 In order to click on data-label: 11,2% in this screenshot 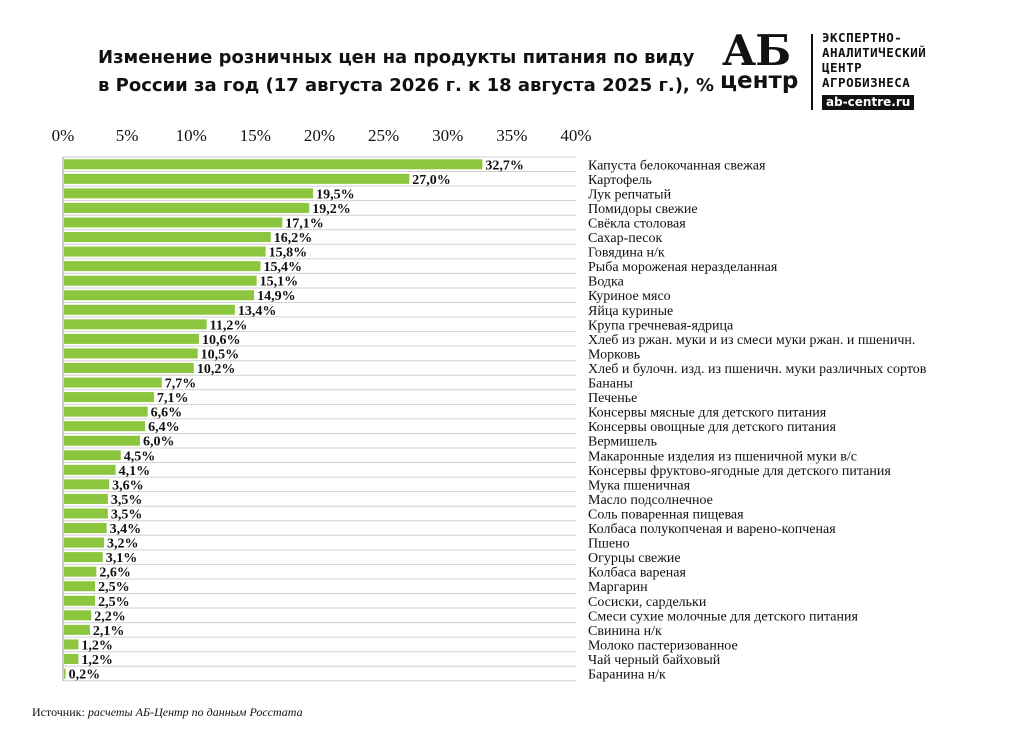, I will do `click(229, 325)`.